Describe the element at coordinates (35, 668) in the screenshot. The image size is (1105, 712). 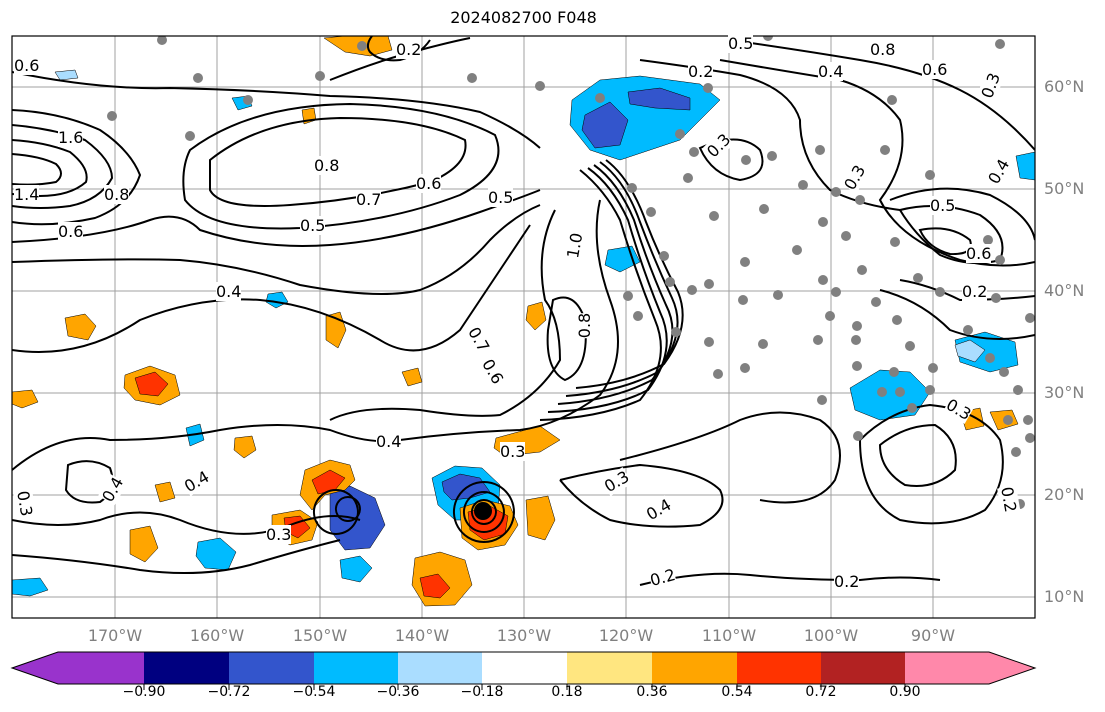
I see `colorbar-min-extension` at that location.